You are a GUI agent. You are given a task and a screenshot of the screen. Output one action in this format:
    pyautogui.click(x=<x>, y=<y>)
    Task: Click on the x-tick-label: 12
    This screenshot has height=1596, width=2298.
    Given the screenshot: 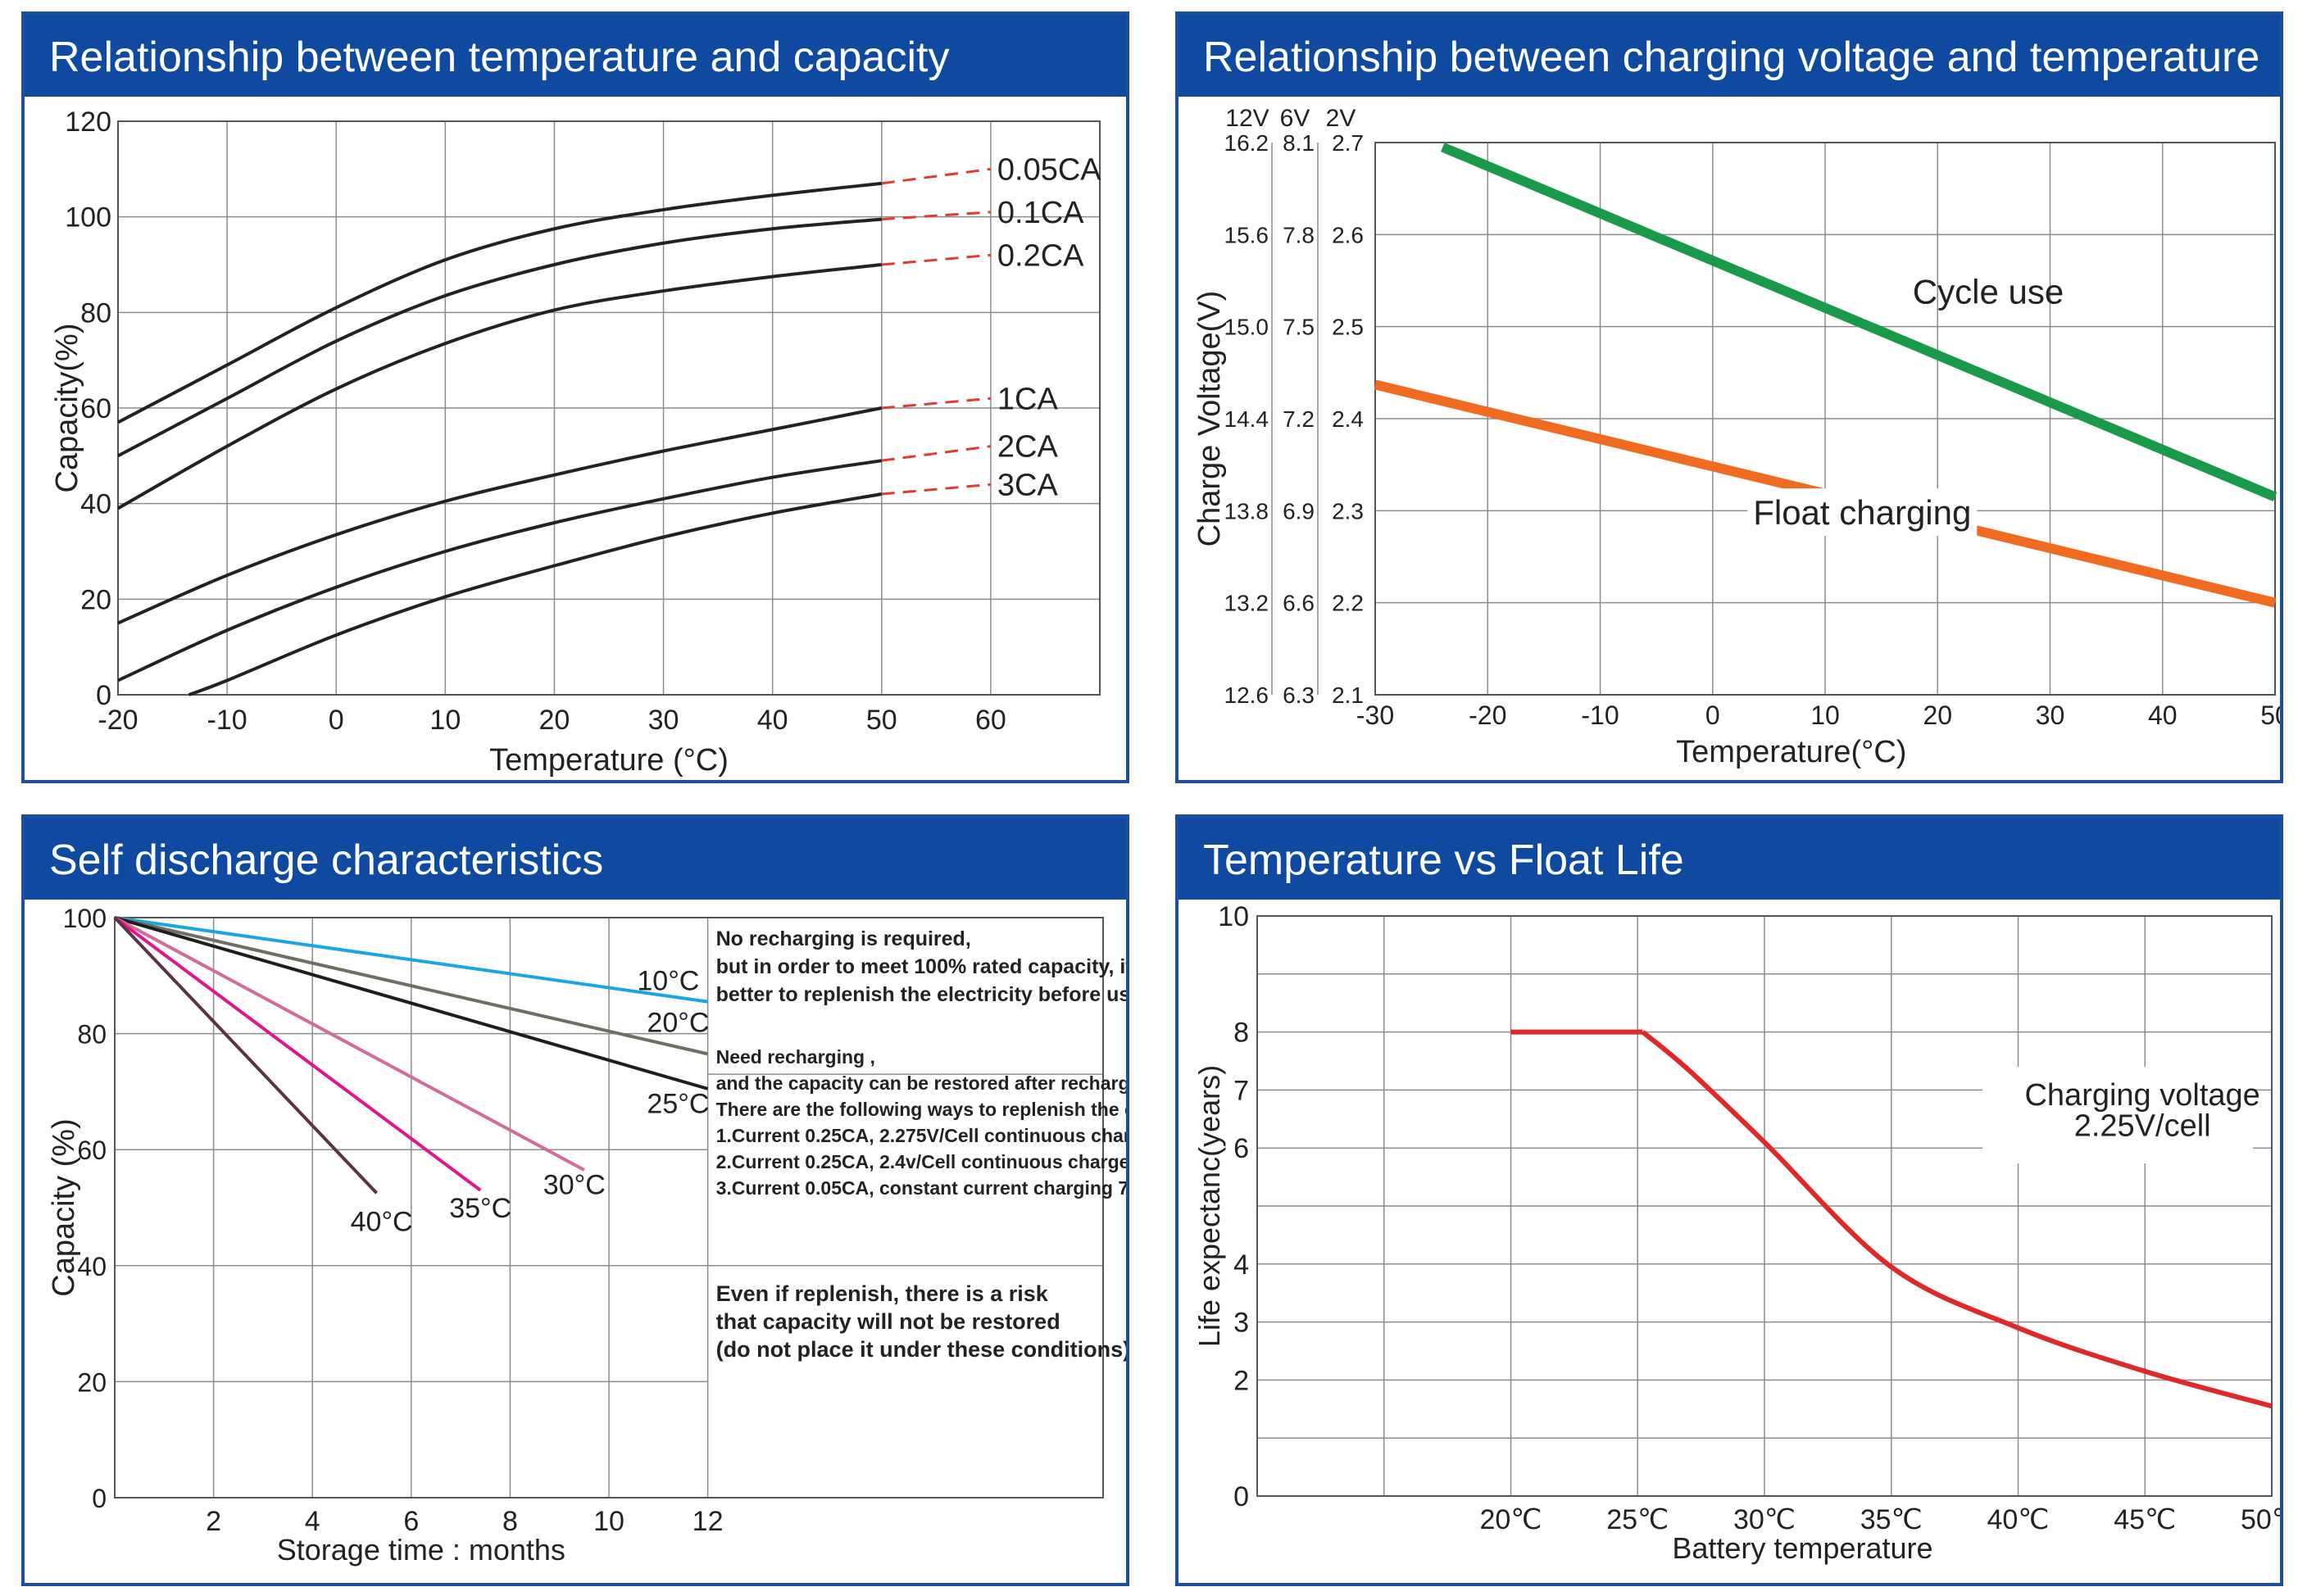 What is the action you would take?
    pyautogui.click(x=708, y=1521)
    